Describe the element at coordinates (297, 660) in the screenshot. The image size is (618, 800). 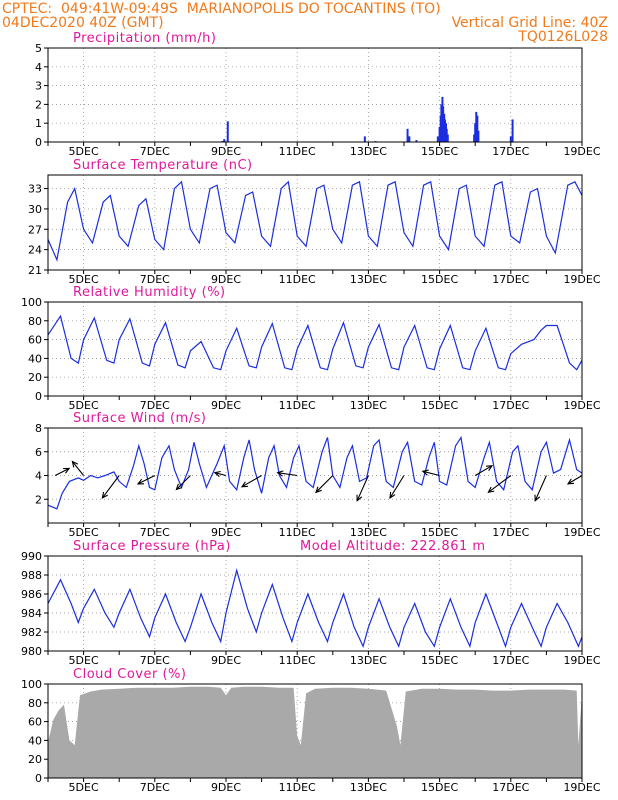
I see `pressure-xtick-label: 11DEC` at that location.